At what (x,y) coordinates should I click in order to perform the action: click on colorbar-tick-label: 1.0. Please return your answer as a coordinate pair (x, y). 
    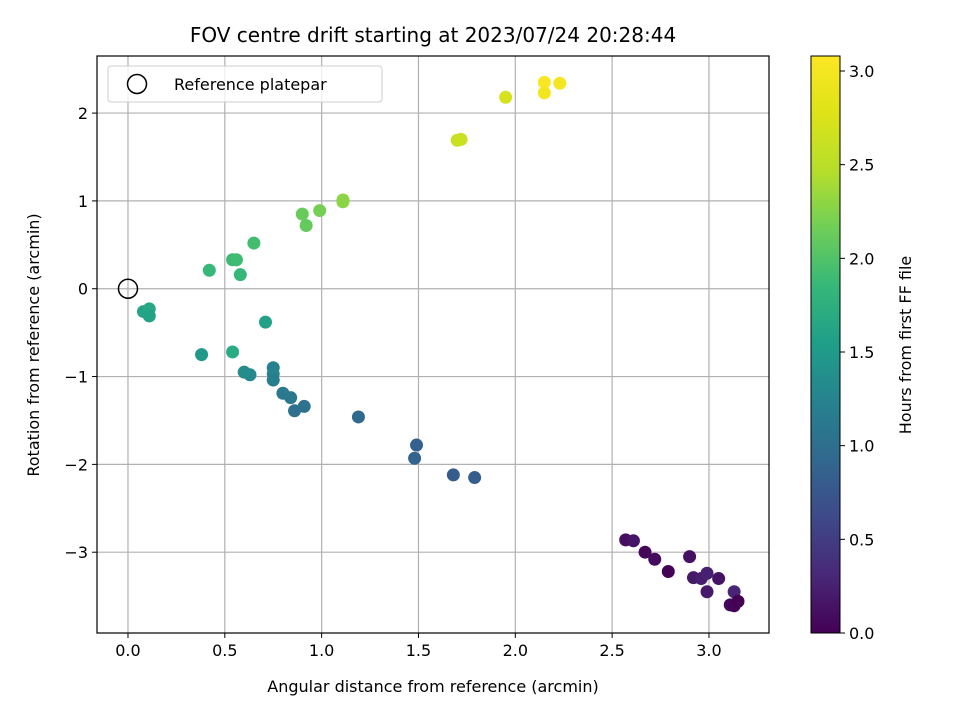
    Looking at the image, I should click on (861, 446).